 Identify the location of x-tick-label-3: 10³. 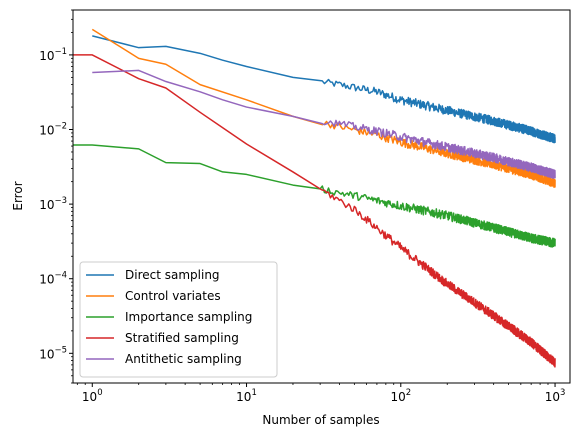
(555, 396).